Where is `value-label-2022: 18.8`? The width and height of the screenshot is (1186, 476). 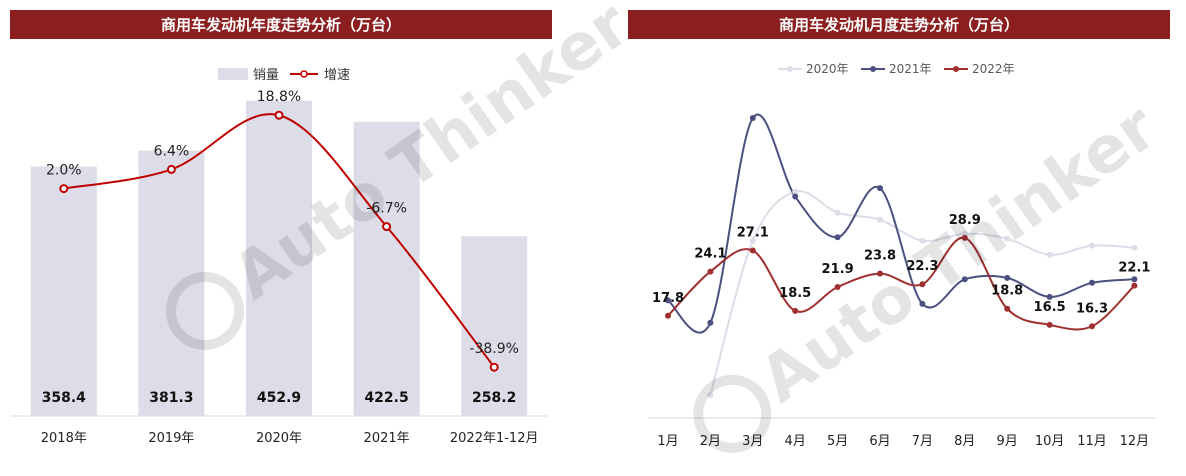 value-label-2022: 18.8 is located at coordinates (1007, 291).